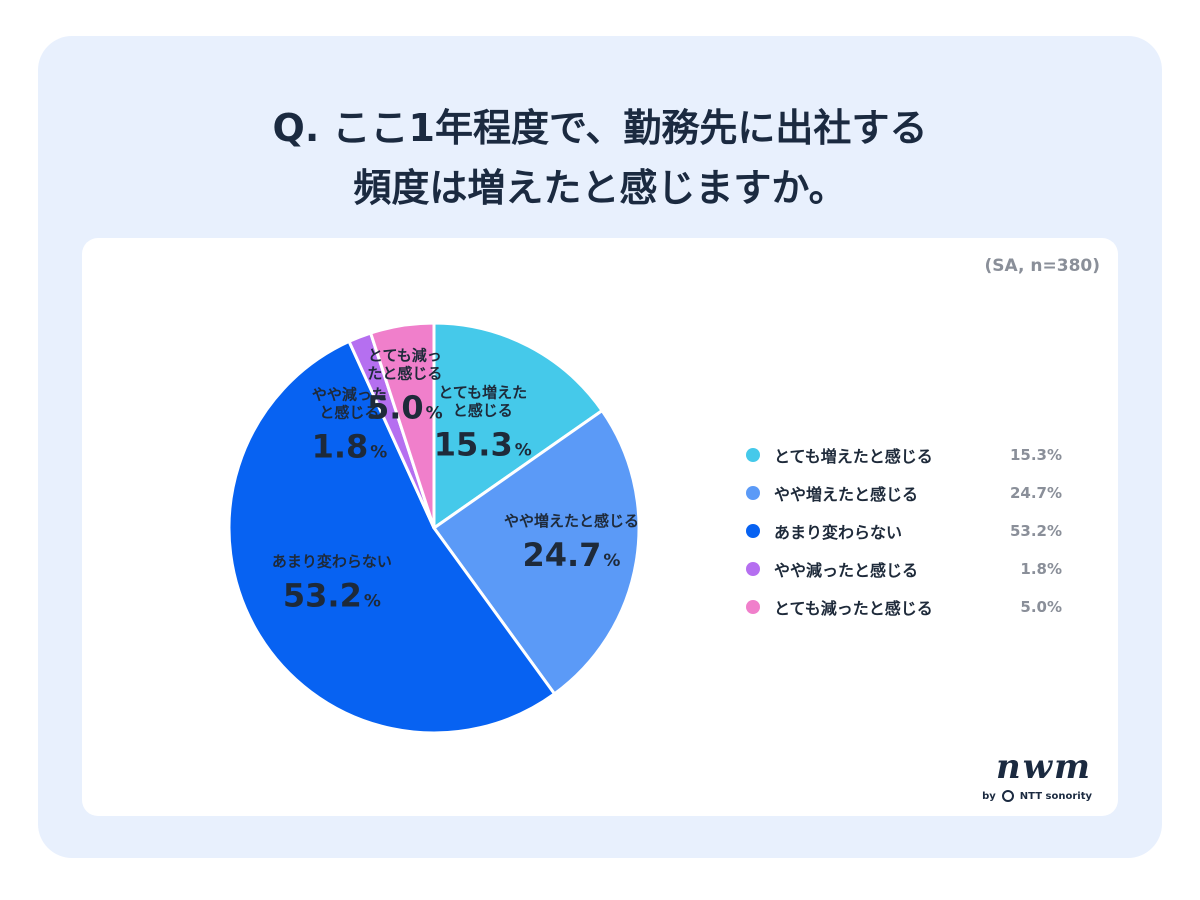  Describe the element at coordinates (405, 386) in the screenshot. I see `slice-label-5: とても減ったと感じる 5.0%` at that location.